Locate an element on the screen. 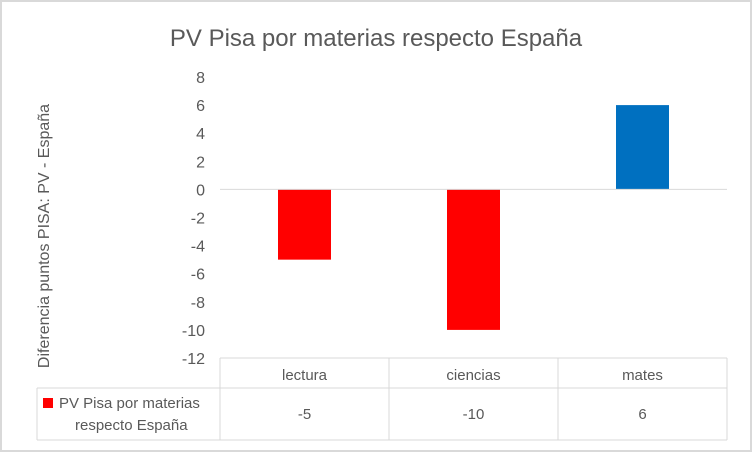 This screenshot has width=752, height=452. y-tick-label: 0 is located at coordinates (200, 190).